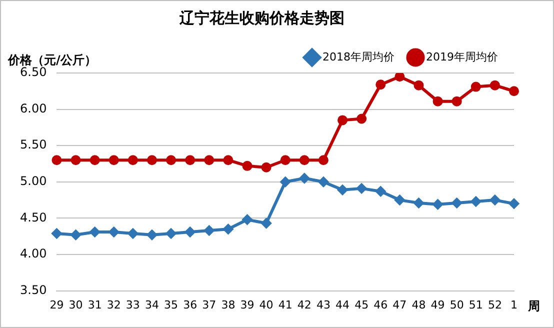 The height and width of the screenshot is (328, 554). What do you see at coordinates (457, 305) in the screenshot?
I see `x-tick-label: 50` at bounding box center [457, 305].